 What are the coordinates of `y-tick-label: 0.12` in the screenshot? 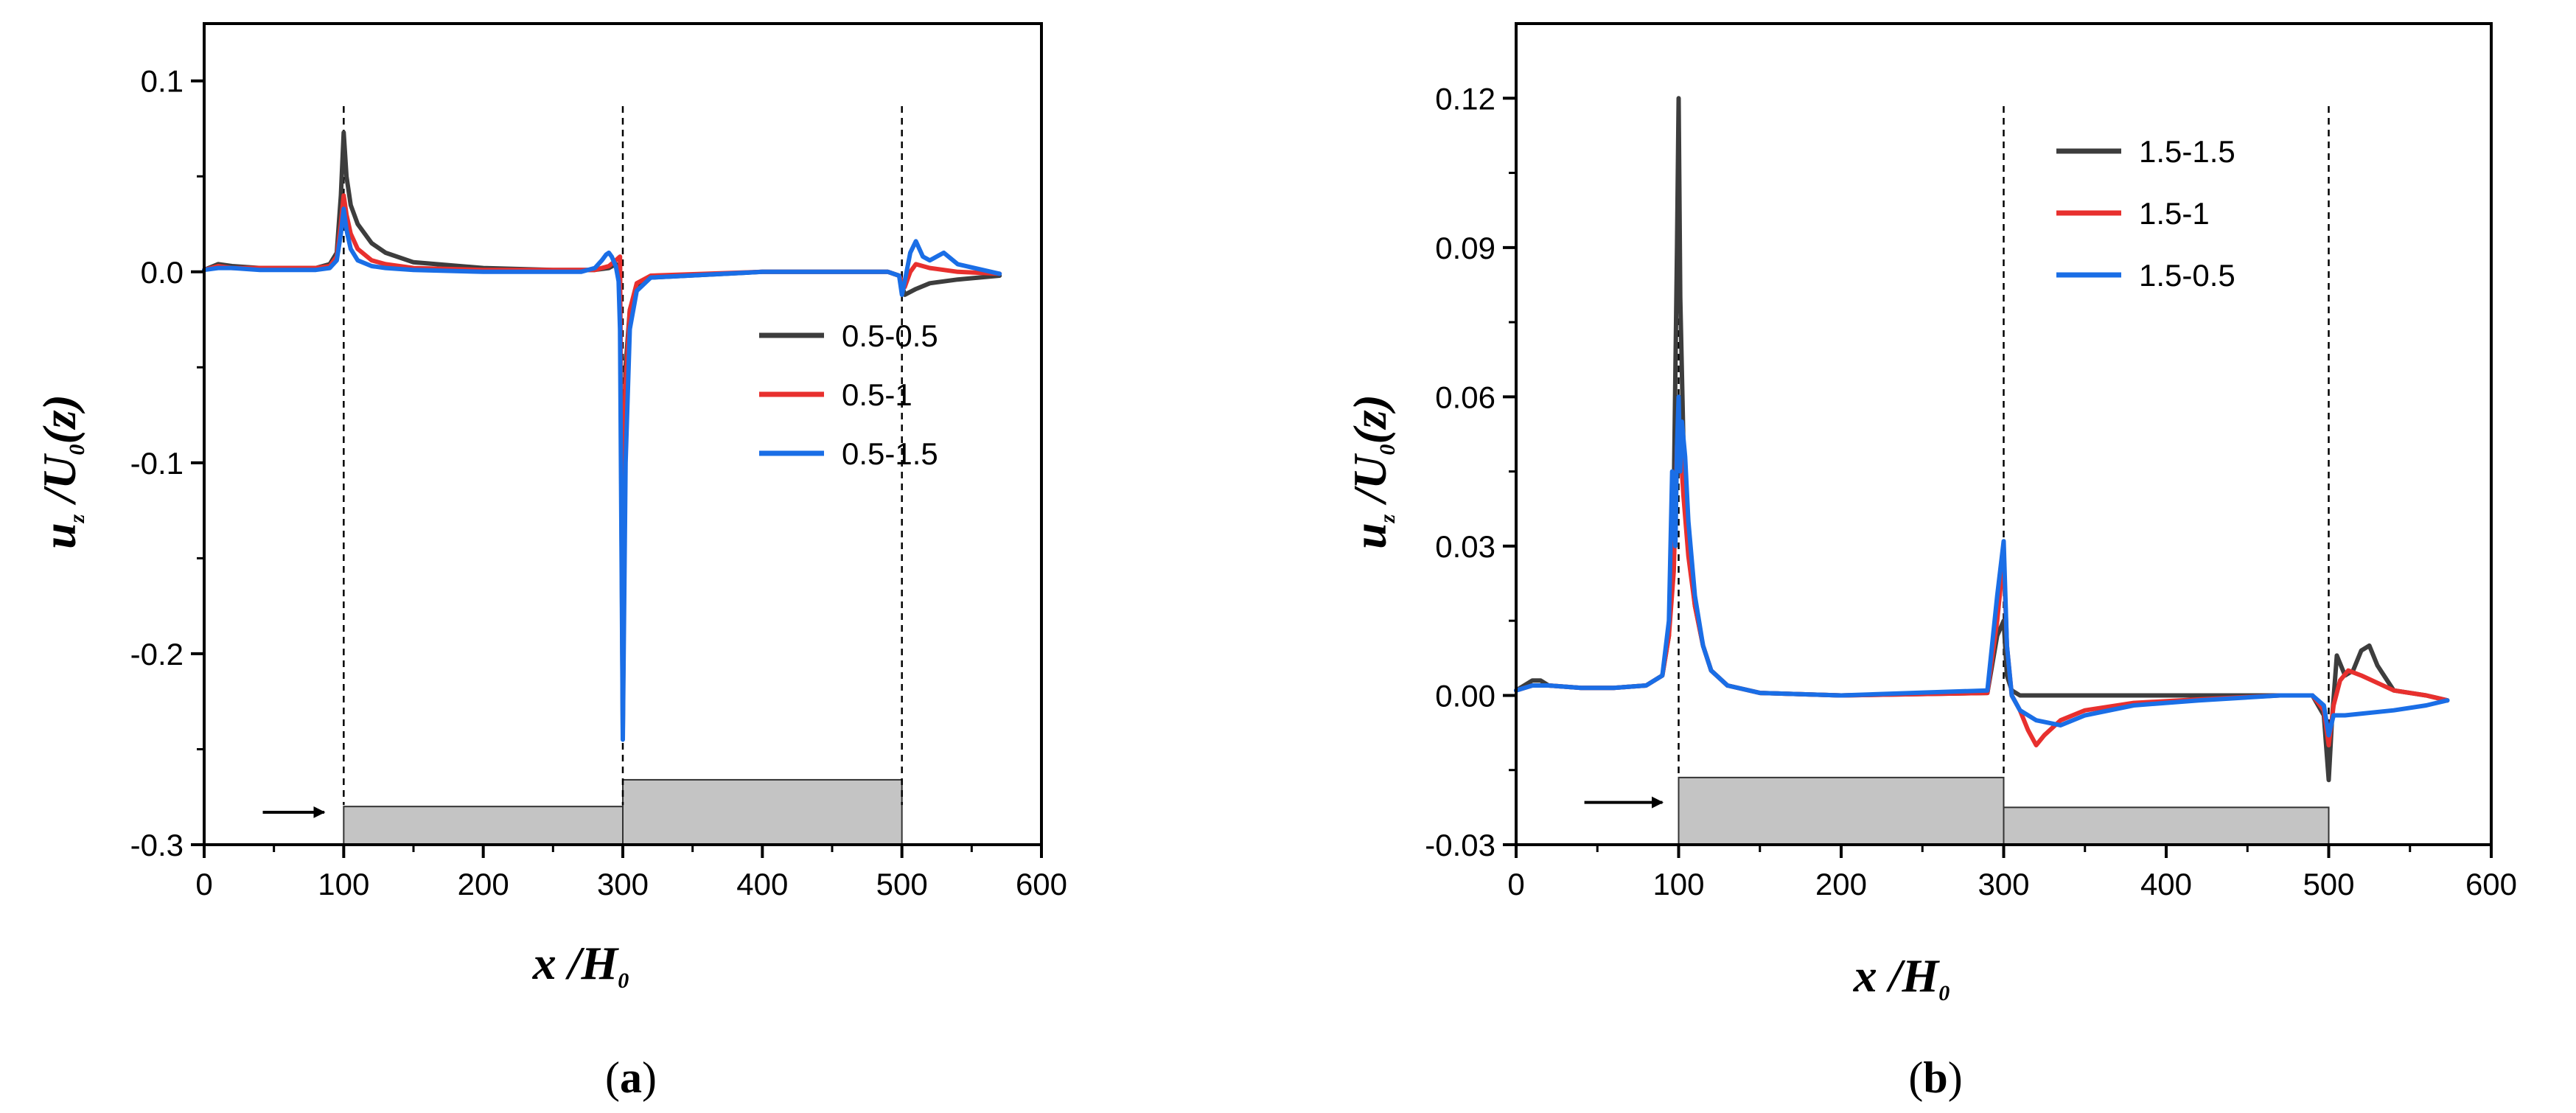 It's located at (1465, 98).